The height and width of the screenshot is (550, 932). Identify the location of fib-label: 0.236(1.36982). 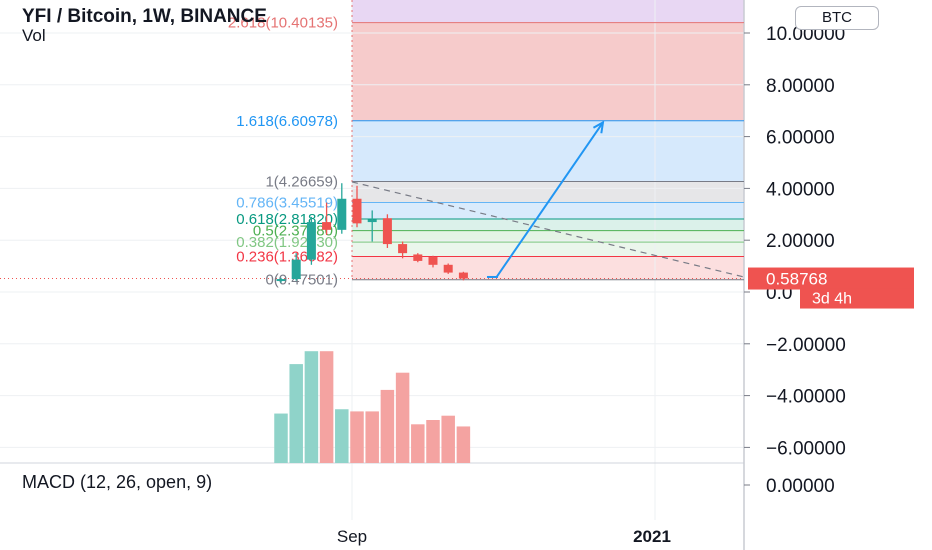
(287, 257).